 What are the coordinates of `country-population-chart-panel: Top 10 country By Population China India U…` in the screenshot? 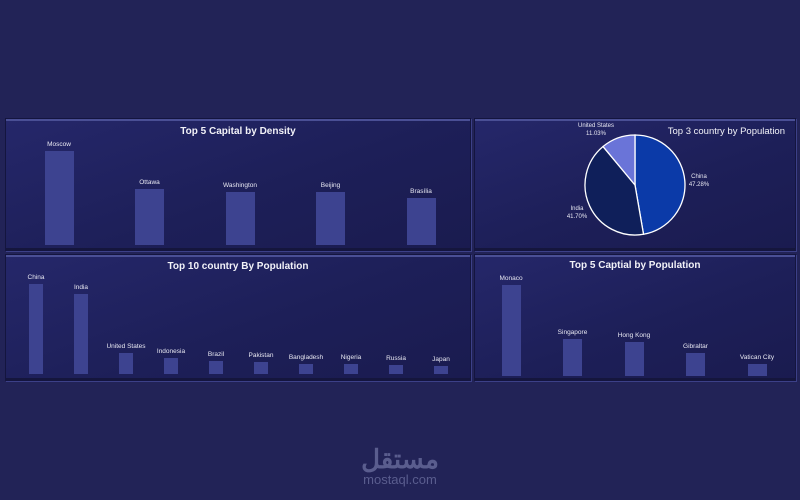 It's located at (238, 317).